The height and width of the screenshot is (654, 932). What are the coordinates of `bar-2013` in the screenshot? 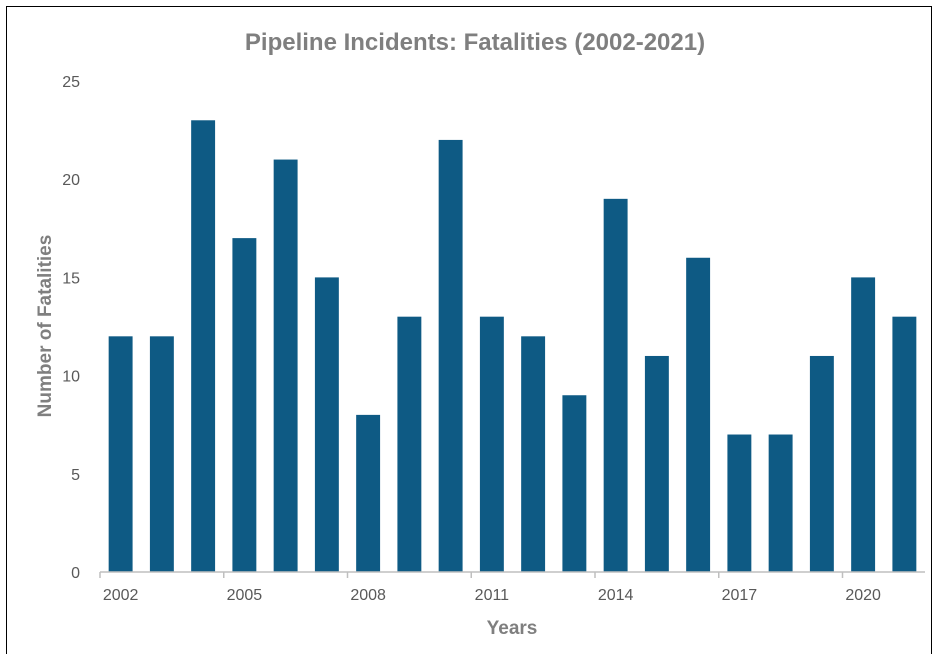 It's located at (574, 483).